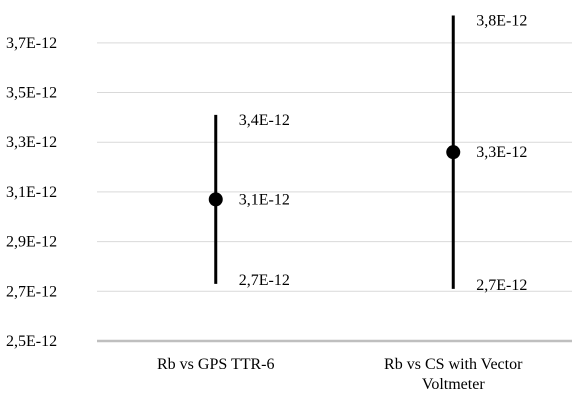  Describe the element at coordinates (501, 152) in the screenshot. I see `center-value-label: 3,3E-12` at that location.